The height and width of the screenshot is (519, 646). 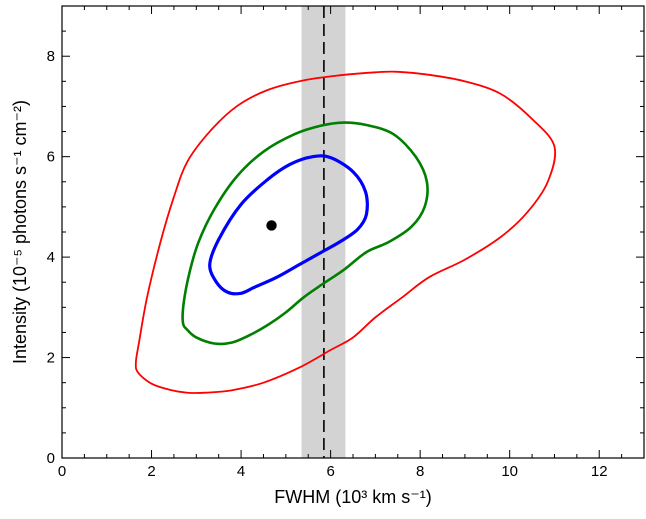 I want to click on contour-inner-blue, so click(x=288, y=225).